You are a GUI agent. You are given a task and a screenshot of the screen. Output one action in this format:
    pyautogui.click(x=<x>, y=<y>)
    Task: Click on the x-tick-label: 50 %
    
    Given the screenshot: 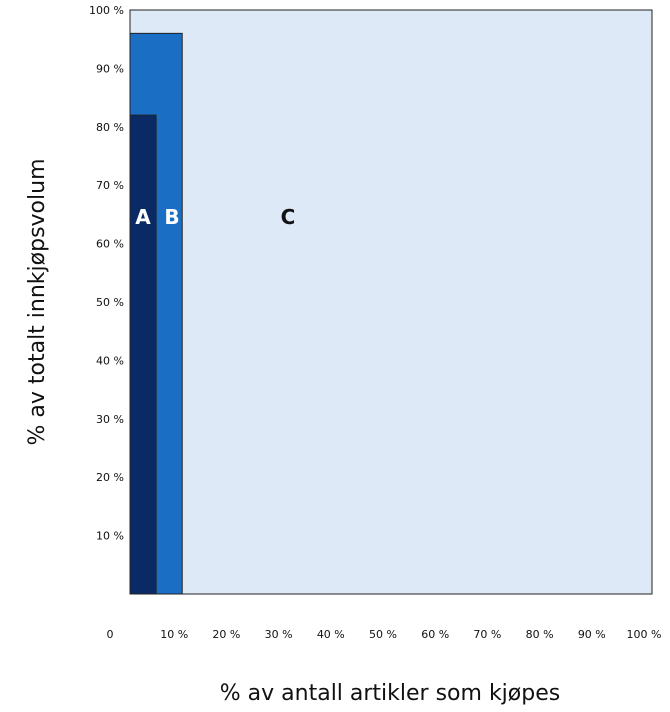 What is the action you would take?
    pyautogui.click(x=383, y=634)
    